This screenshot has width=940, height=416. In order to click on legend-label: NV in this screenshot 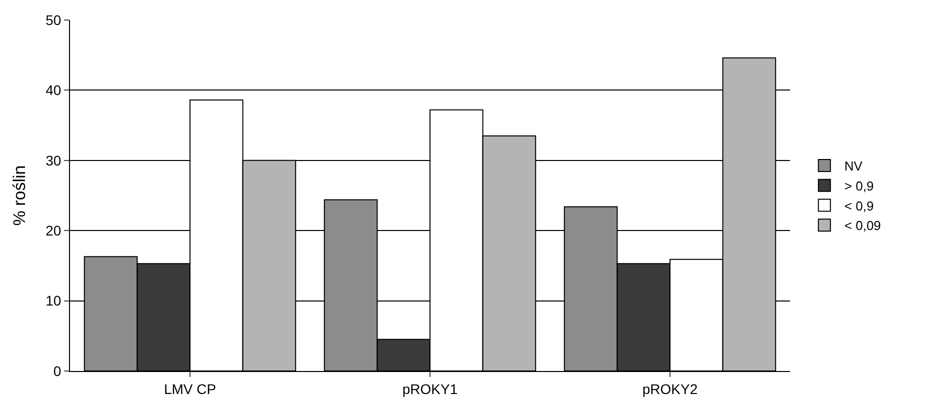, I will do `click(853, 166)`.